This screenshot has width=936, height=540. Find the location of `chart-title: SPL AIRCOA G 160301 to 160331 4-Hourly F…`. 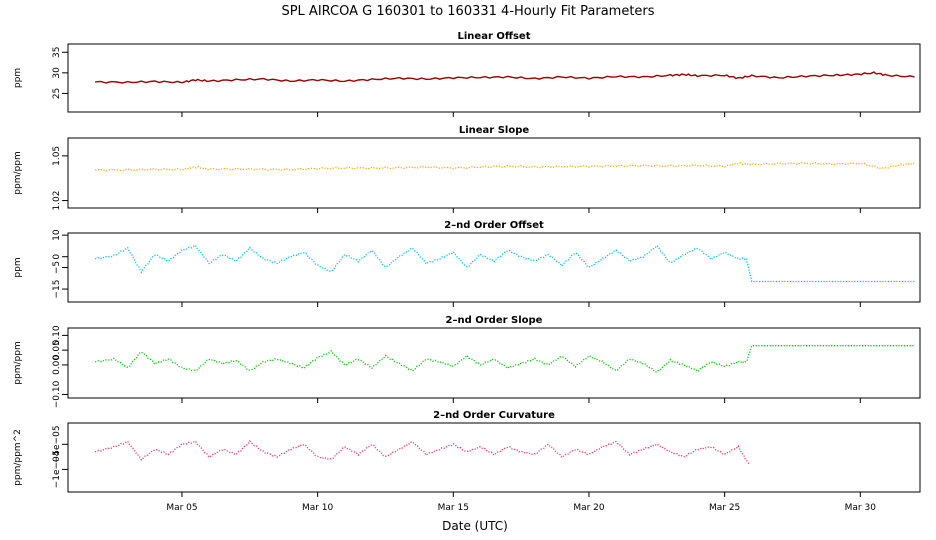

chart-title: SPL AIRCOA G 160301 to 160331 4-Hourly F… is located at coordinates (467, 11).